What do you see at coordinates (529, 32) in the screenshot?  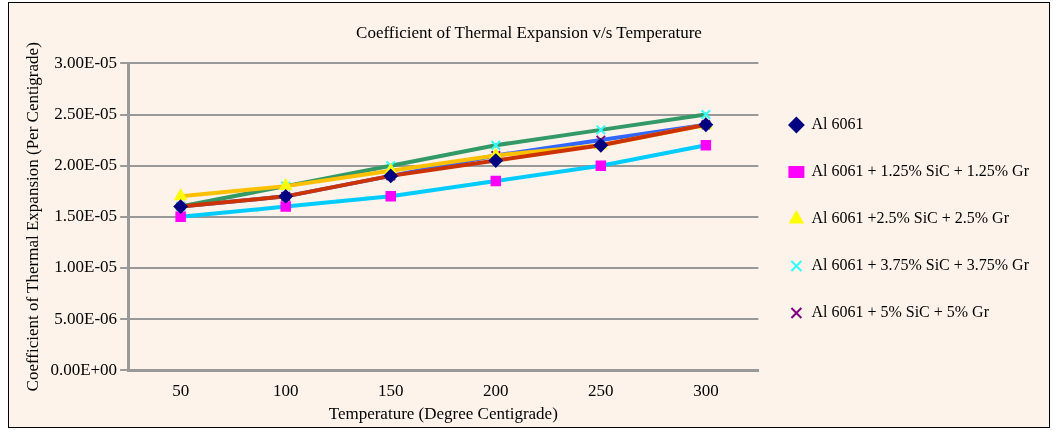 I see `chart-title: Coefficient of Thermal Expansion v/s Temperature` at bounding box center [529, 32].